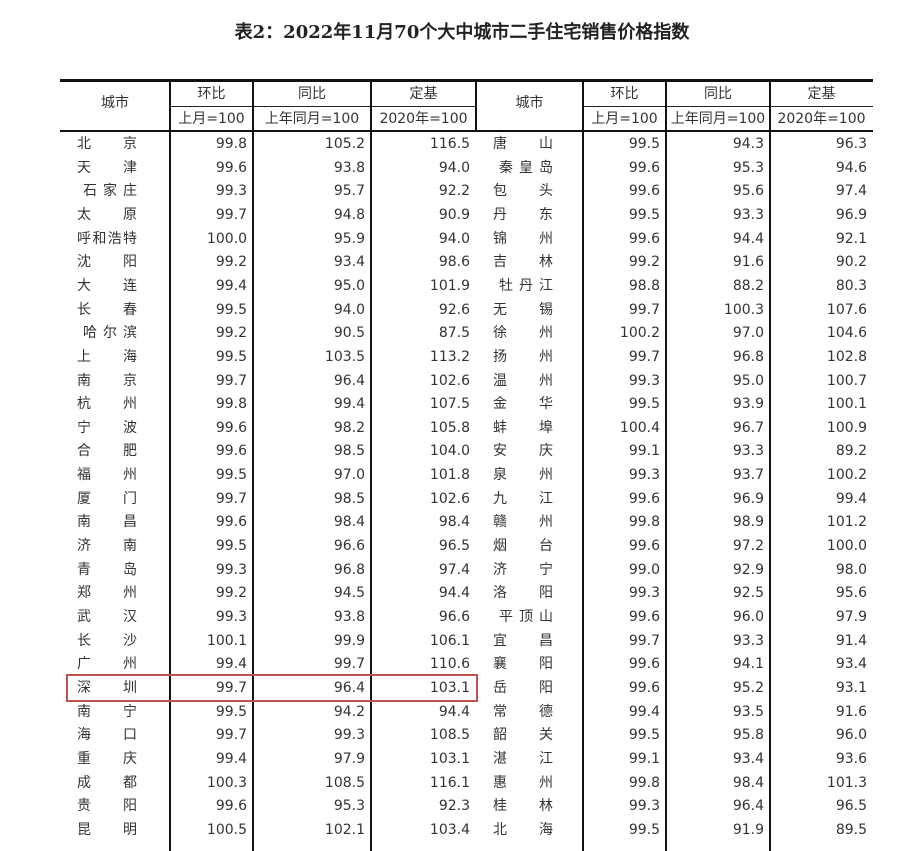  I want to click on city-name: 福州, so click(112, 475).